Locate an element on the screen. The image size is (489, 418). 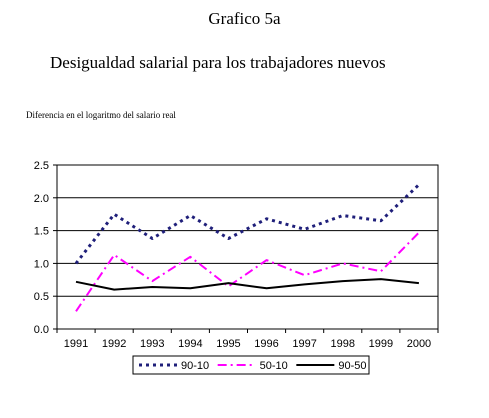
figure-label: Grafico 5a is located at coordinates (244, 18).